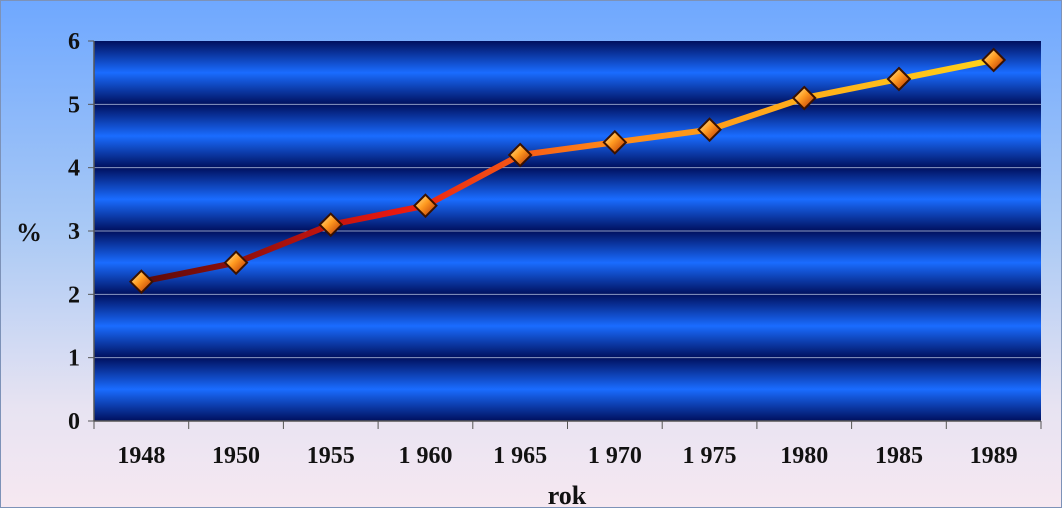  Describe the element at coordinates (331, 456) in the screenshot. I see `x-tick-label: 1955` at that location.